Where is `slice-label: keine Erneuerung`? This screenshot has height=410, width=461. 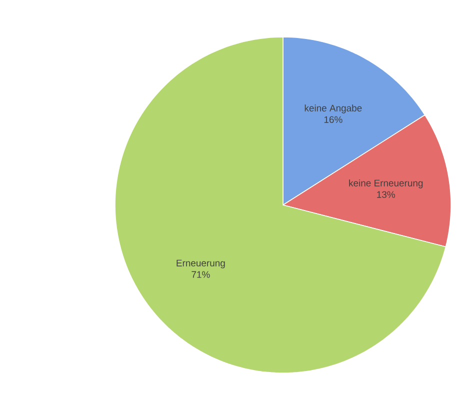 slice-label: keine Erneuerung is located at coordinates (386, 183).